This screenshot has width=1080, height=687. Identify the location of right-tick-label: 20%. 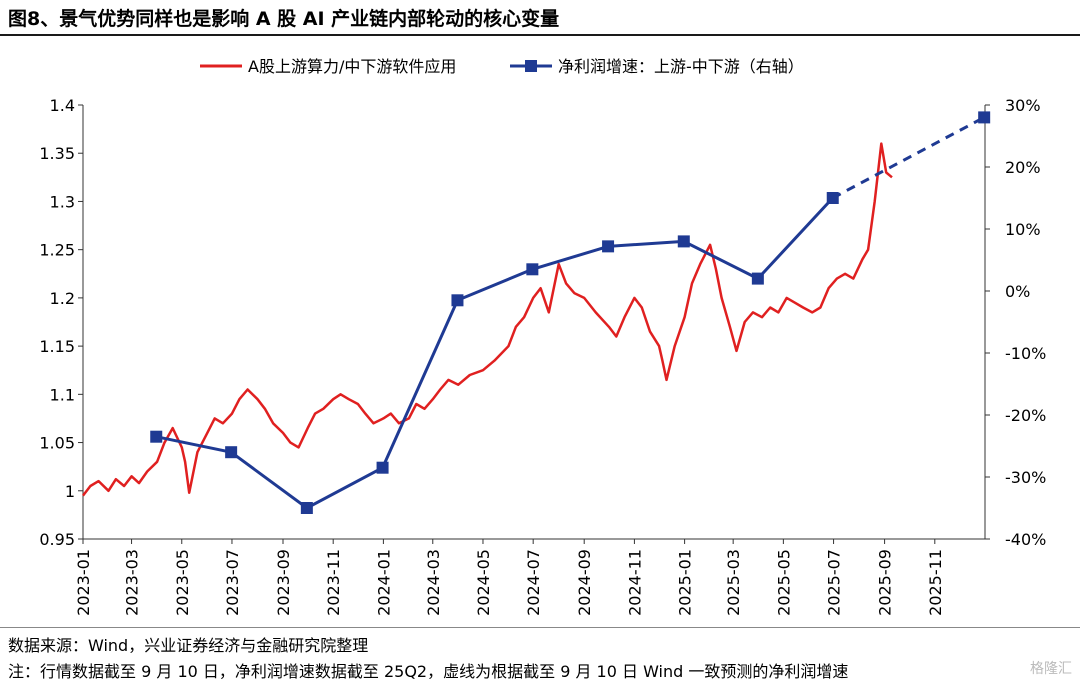
(1023, 167).